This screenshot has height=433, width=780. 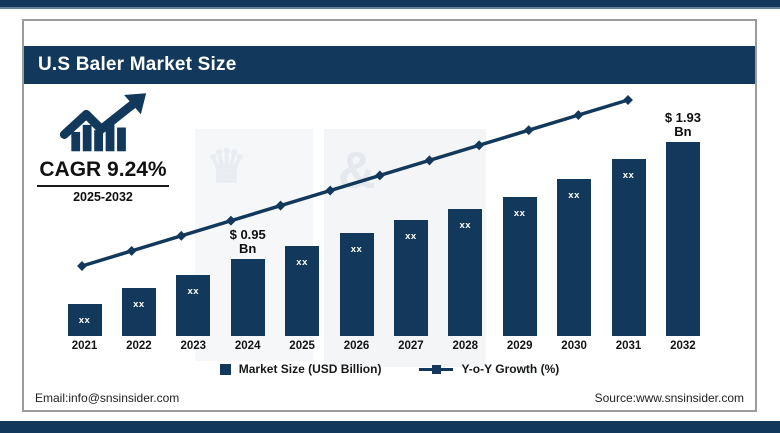 What do you see at coordinates (193, 305) in the screenshot?
I see `bar-2023: xx` at bounding box center [193, 305].